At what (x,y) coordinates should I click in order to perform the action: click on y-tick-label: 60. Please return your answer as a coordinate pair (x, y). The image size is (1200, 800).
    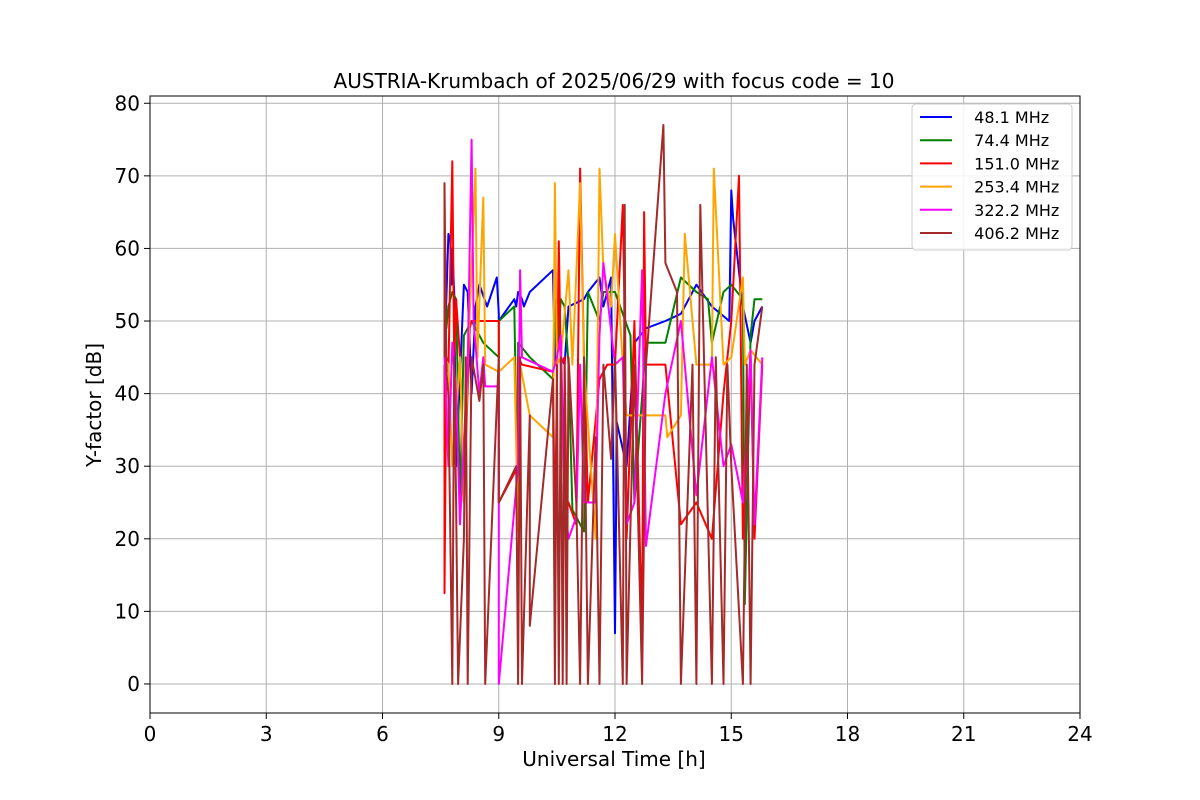
    Looking at the image, I should click on (127, 248).